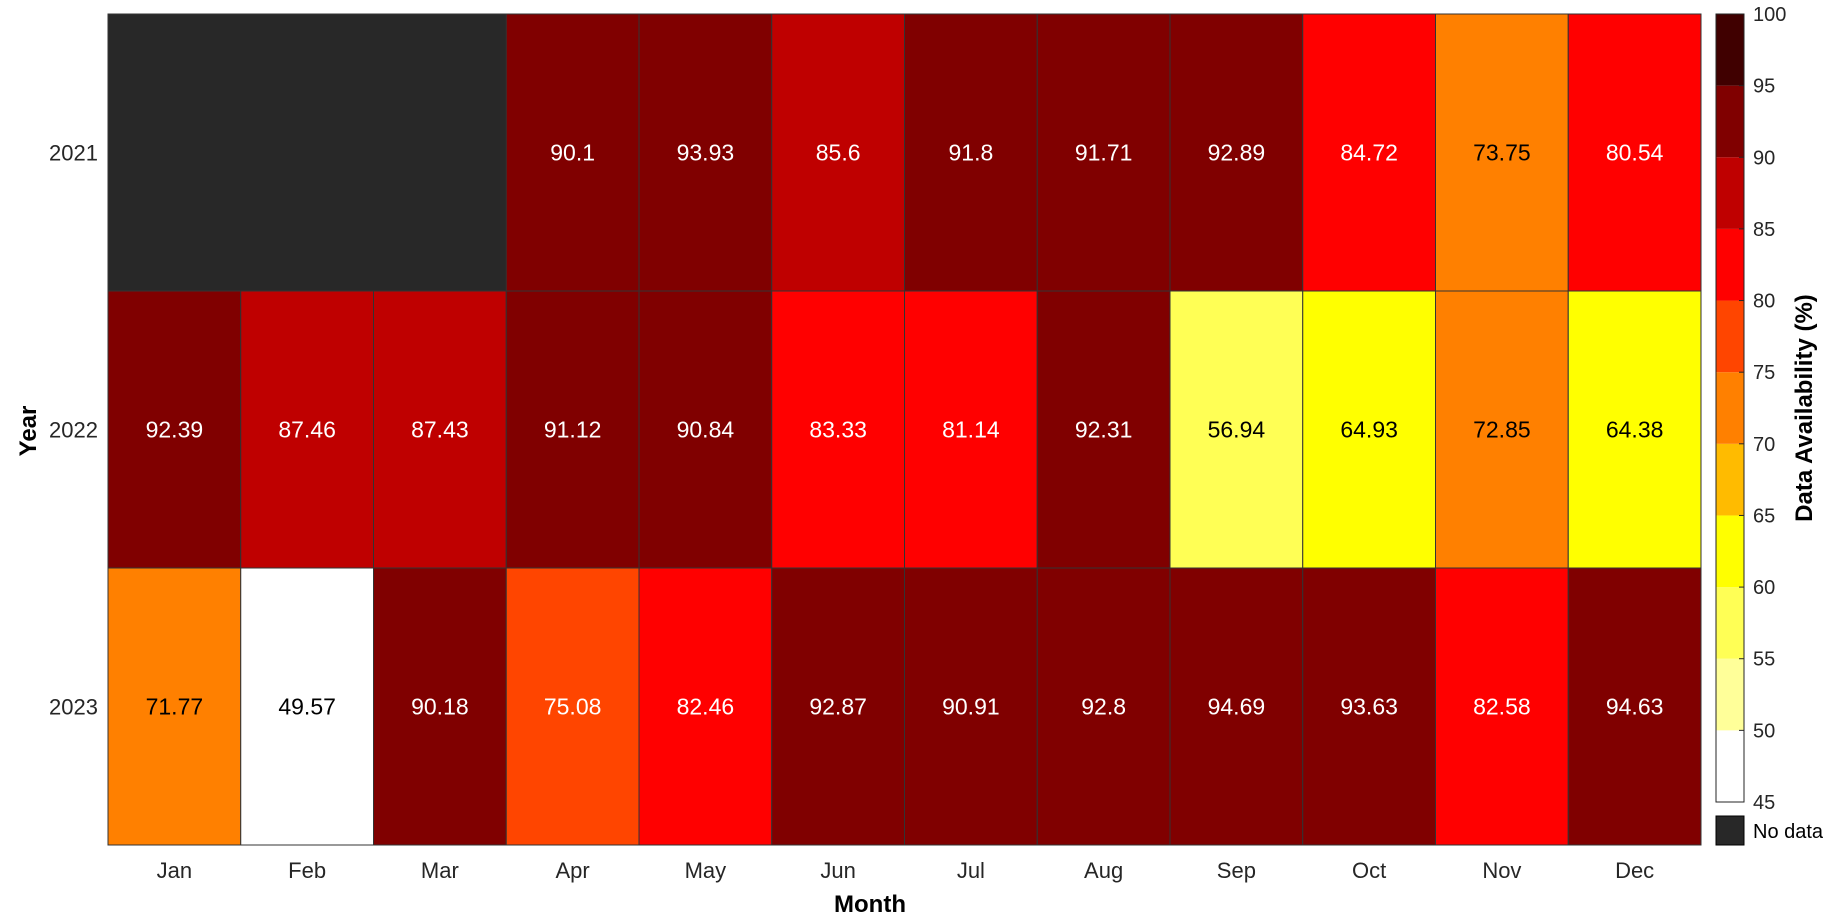 This screenshot has width=1840, height=921. I want to click on colorbar-tick-label-95: 95, so click(1764, 87).